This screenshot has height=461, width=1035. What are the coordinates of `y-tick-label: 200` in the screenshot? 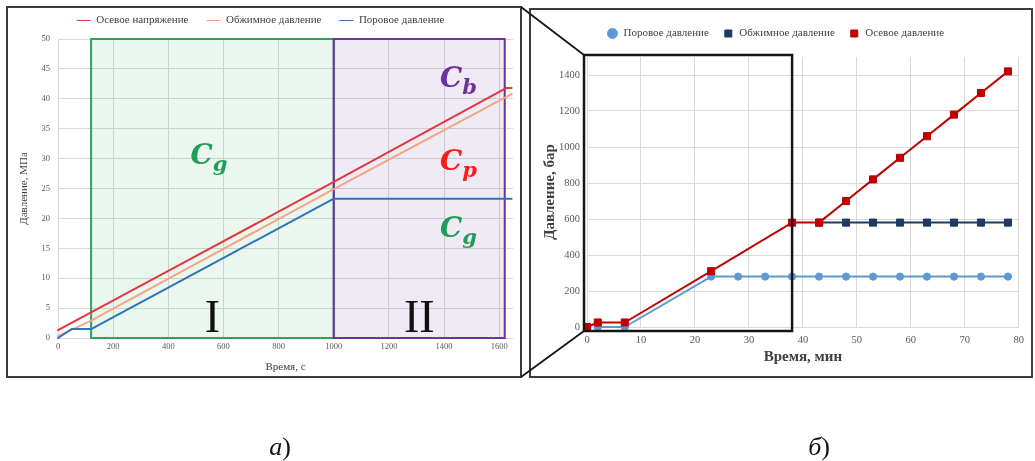 It's located at (572, 290).